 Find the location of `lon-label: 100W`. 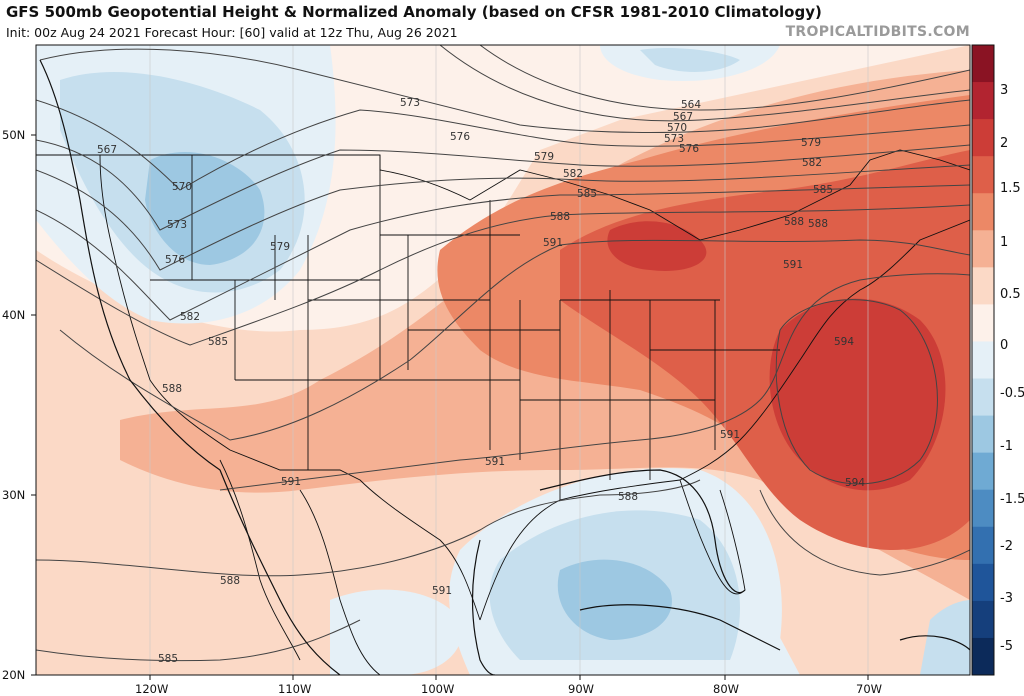

lon-label: 100W is located at coordinates (437, 689).